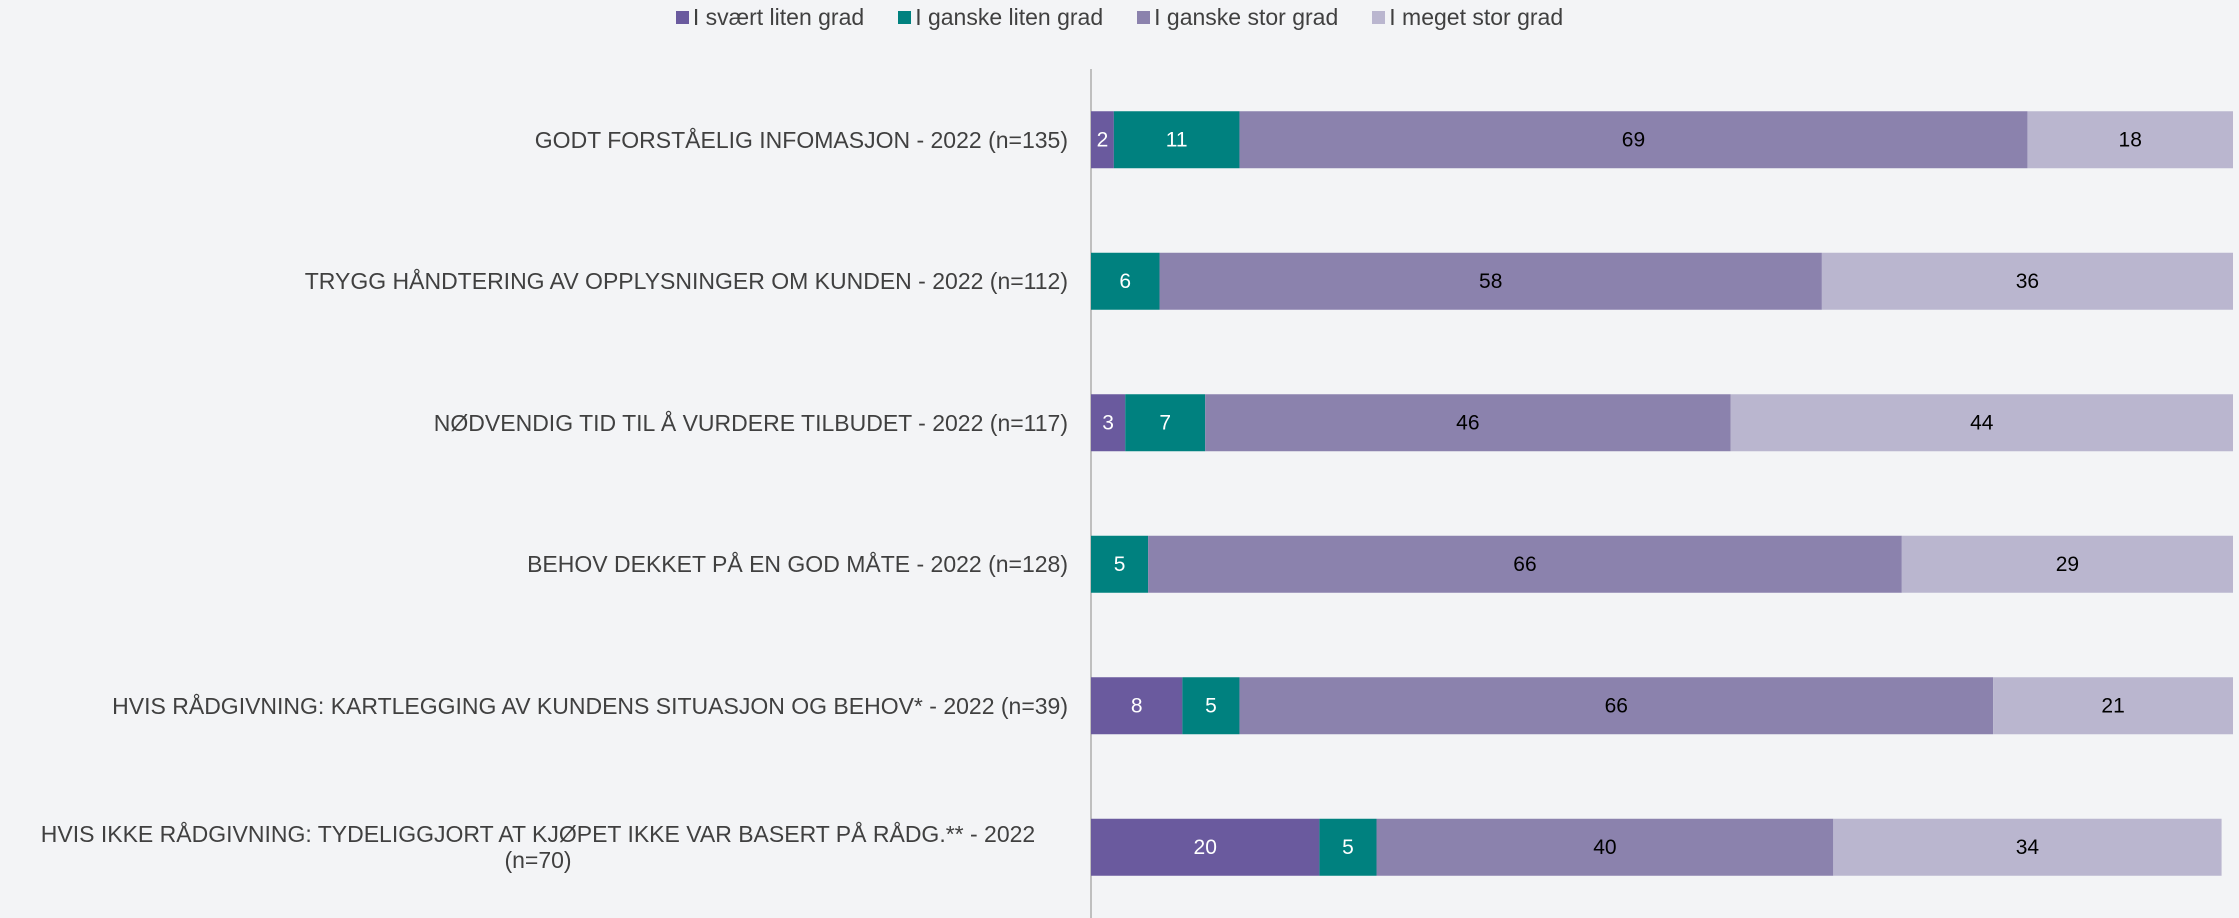  I want to click on value-label: 3, so click(1108, 422).